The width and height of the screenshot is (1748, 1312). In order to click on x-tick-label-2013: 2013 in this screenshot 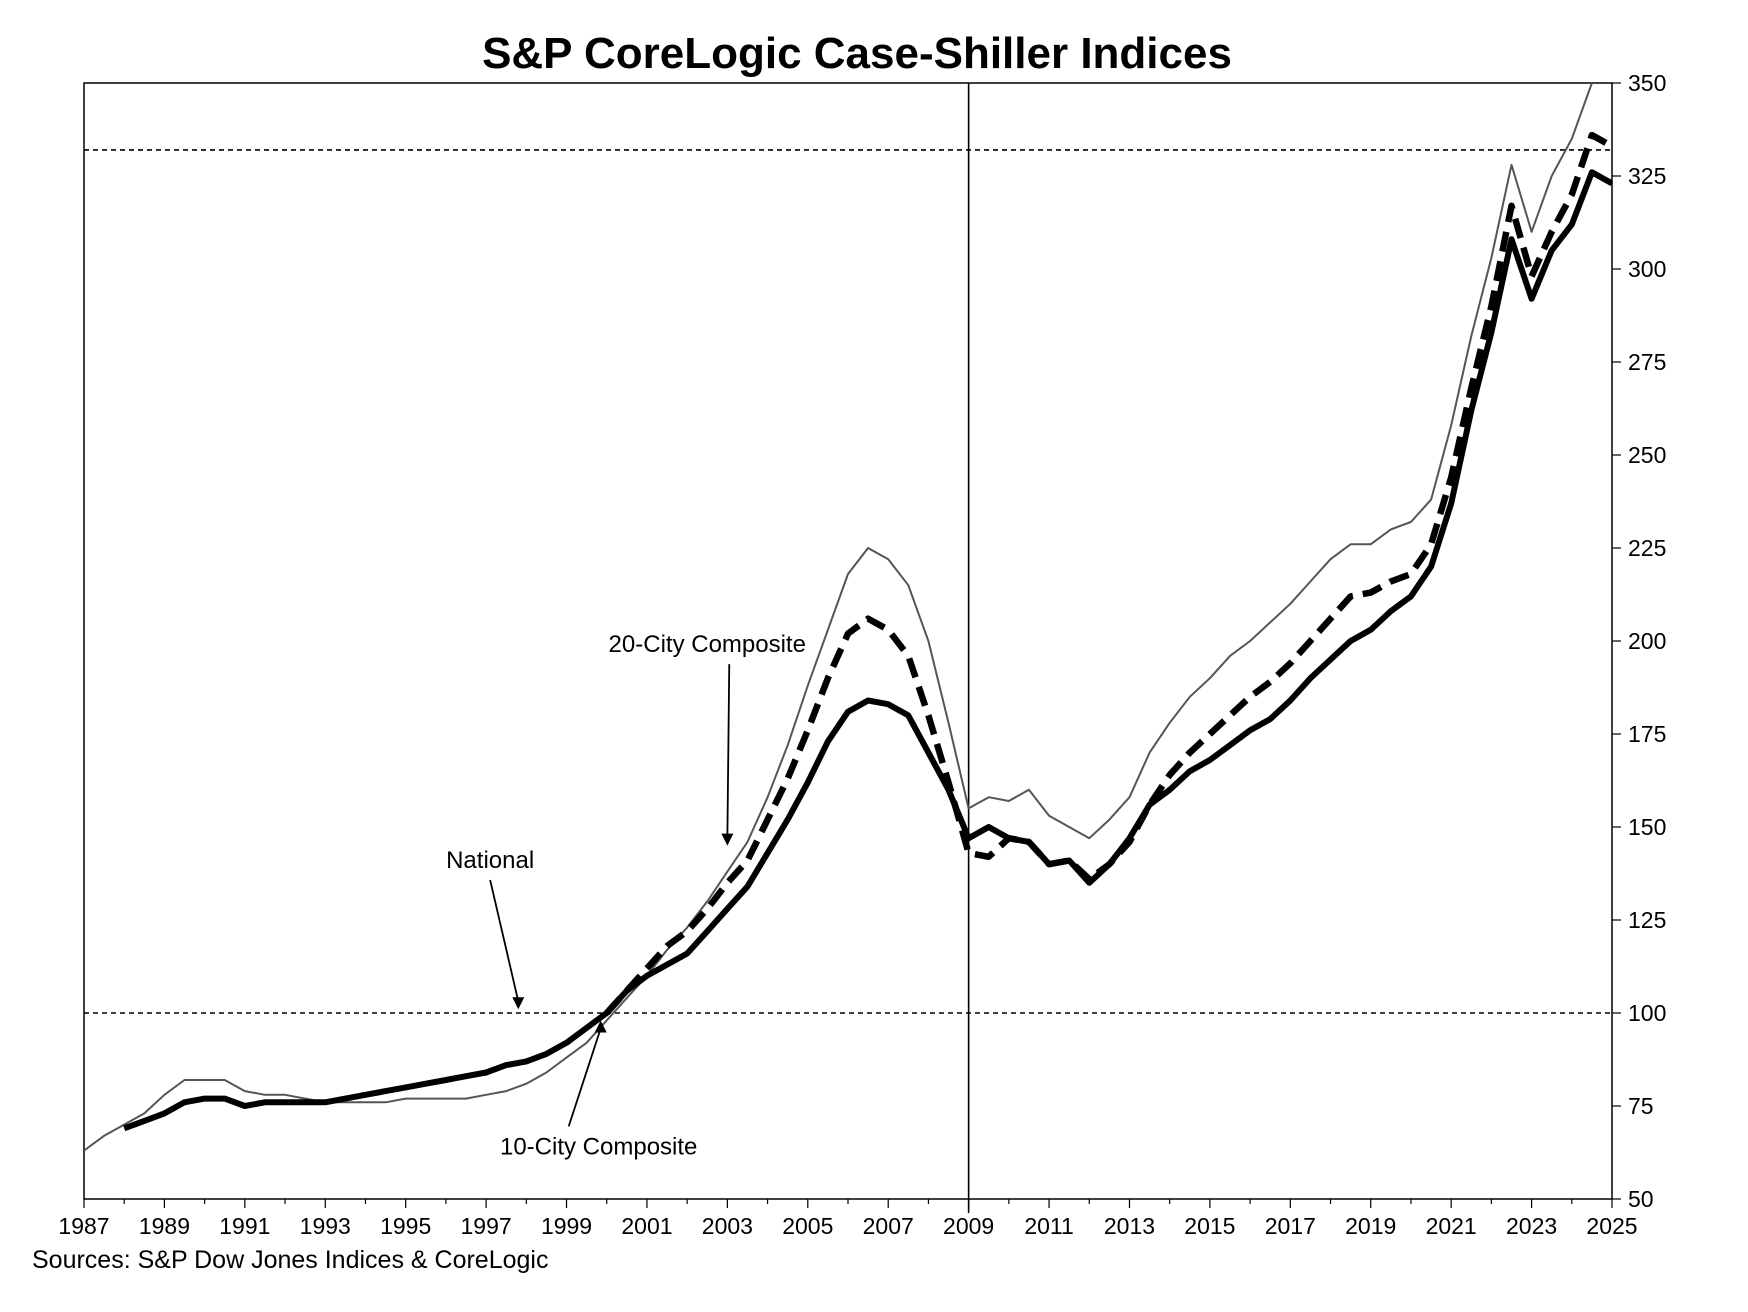, I will do `click(1129, 1226)`.